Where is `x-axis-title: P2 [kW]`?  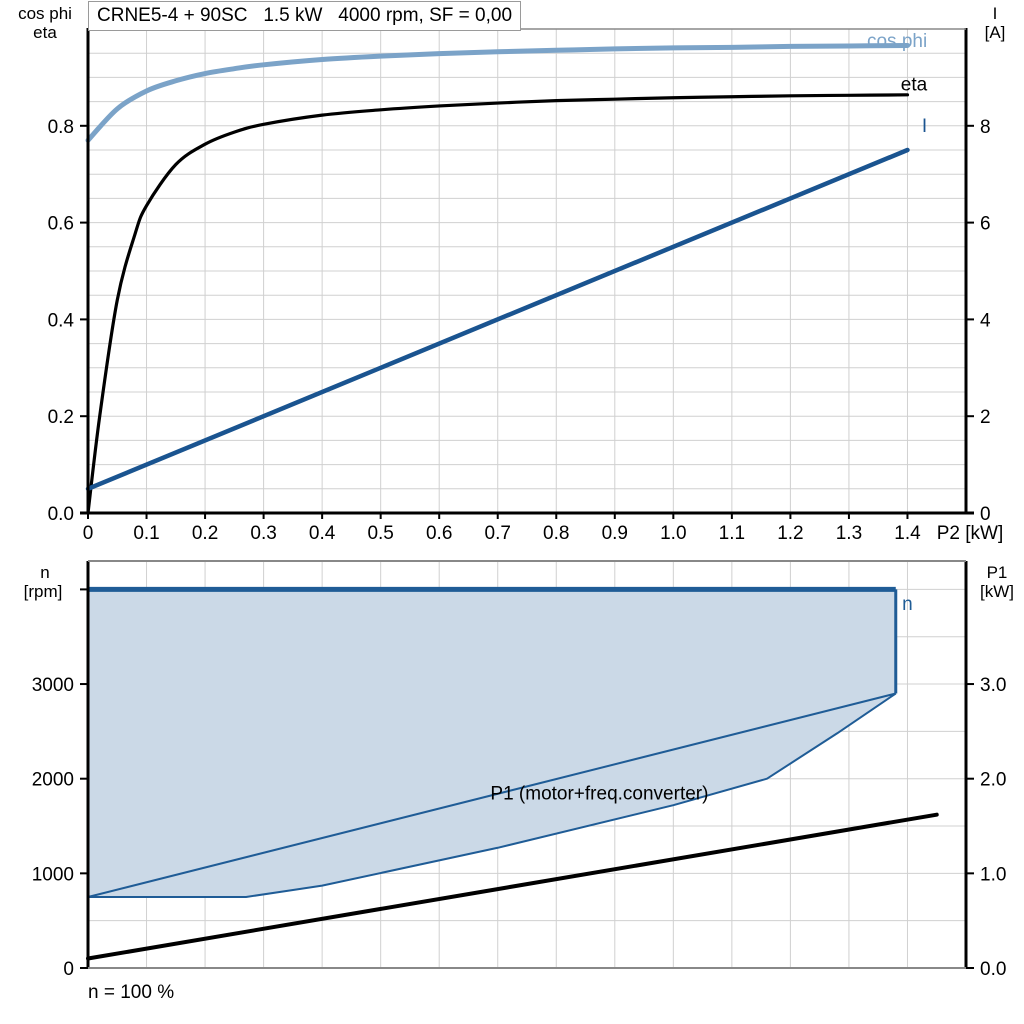 x-axis-title: P2 [kW] is located at coordinates (970, 533).